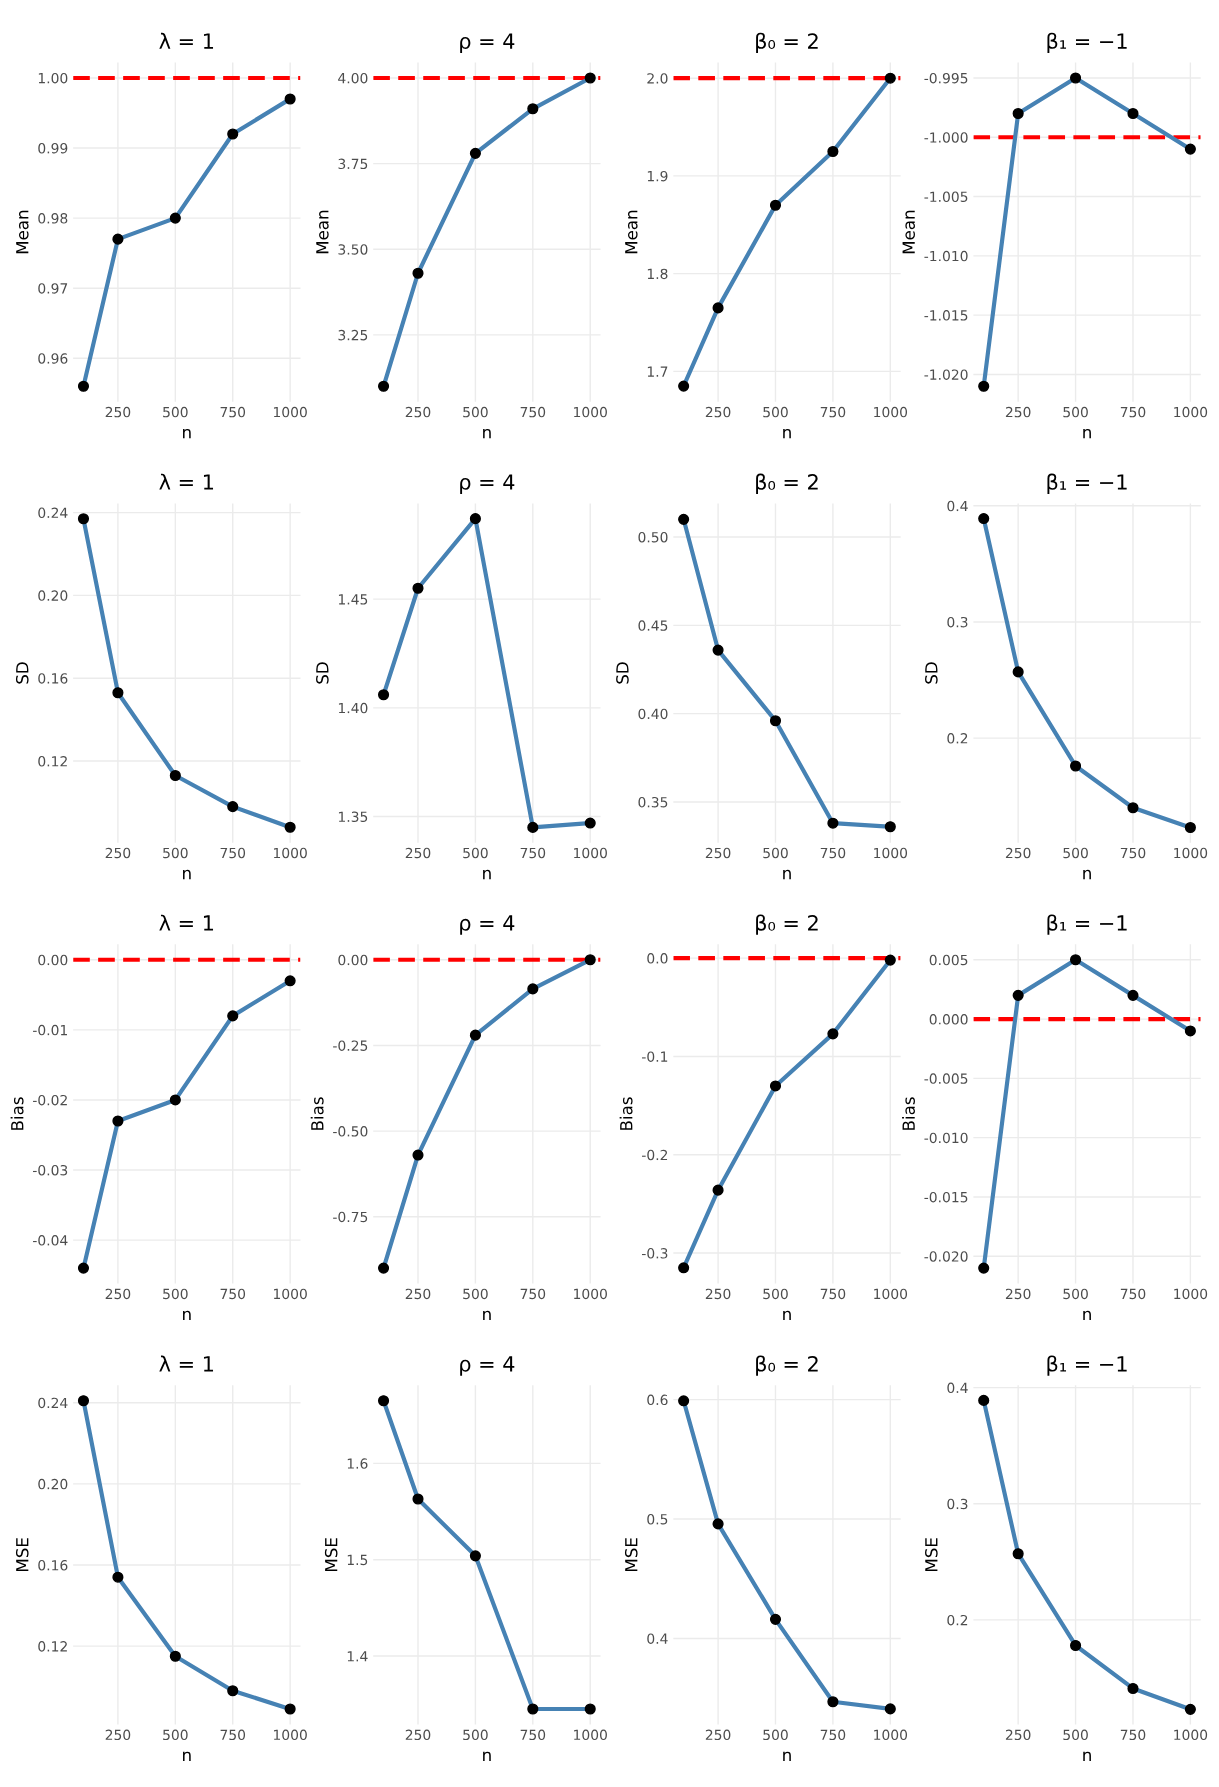 The image size is (1219, 1787). What do you see at coordinates (350, 1131) in the screenshot?
I see `y-tick-label: -0.50` at bounding box center [350, 1131].